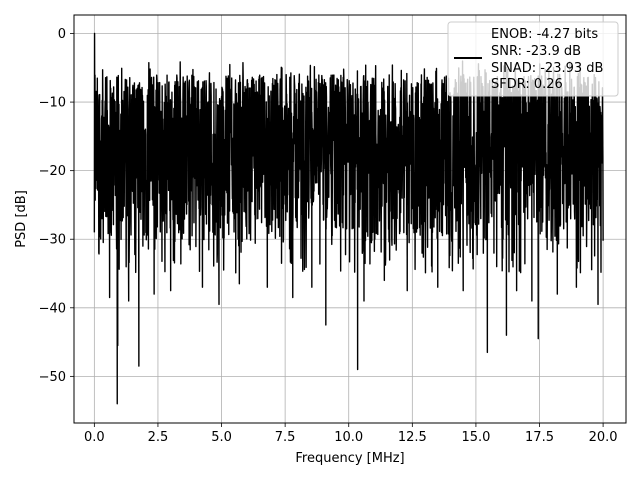 The height and width of the screenshot is (480, 640). I want to click on legend-sinad: SINAD: -23.93 dB, so click(547, 68).